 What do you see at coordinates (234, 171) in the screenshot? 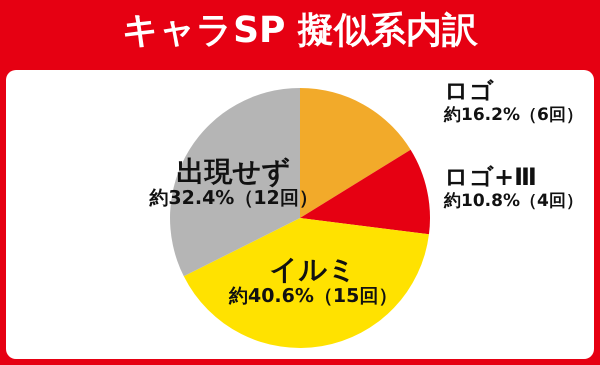
I see `slice-label: 出現せず` at bounding box center [234, 171].